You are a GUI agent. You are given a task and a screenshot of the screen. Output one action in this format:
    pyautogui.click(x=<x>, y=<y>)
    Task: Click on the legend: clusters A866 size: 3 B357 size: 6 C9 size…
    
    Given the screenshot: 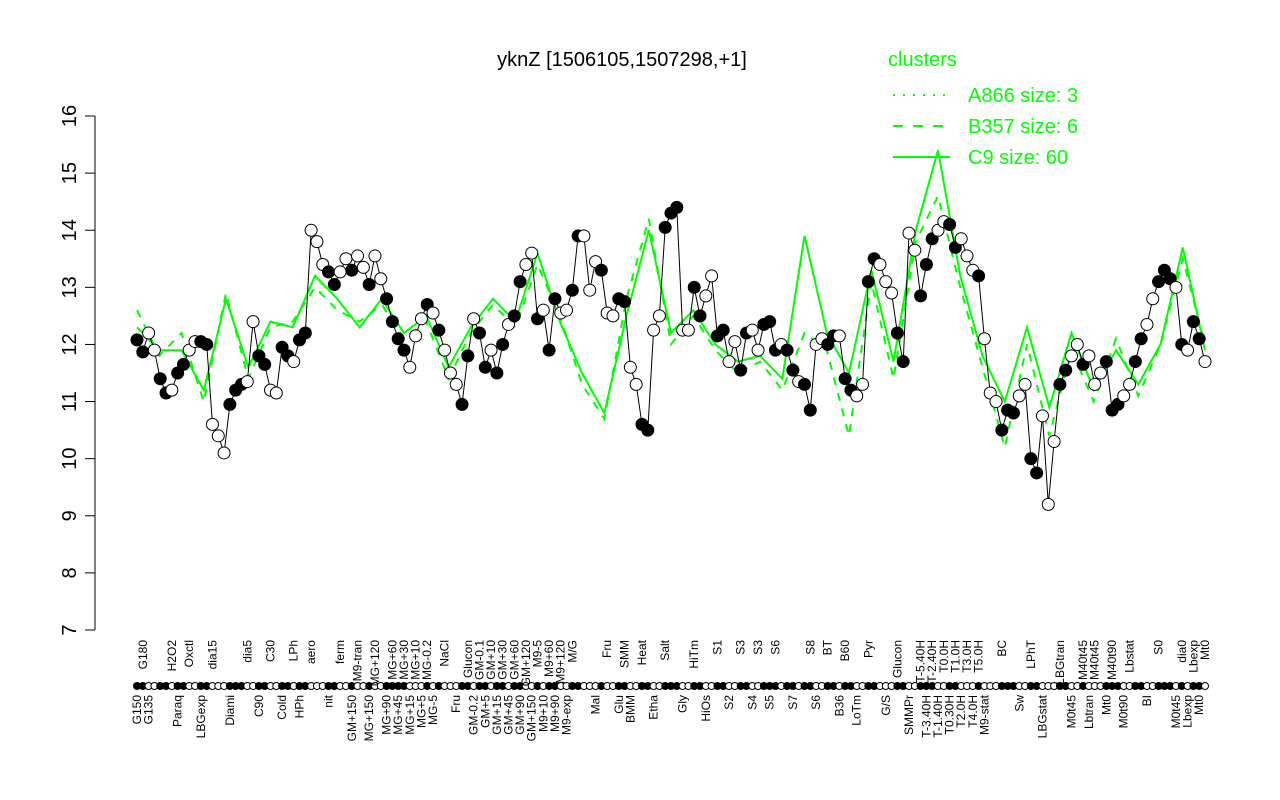 What is the action you would take?
    pyautogui.click(x=983, y=109)
    